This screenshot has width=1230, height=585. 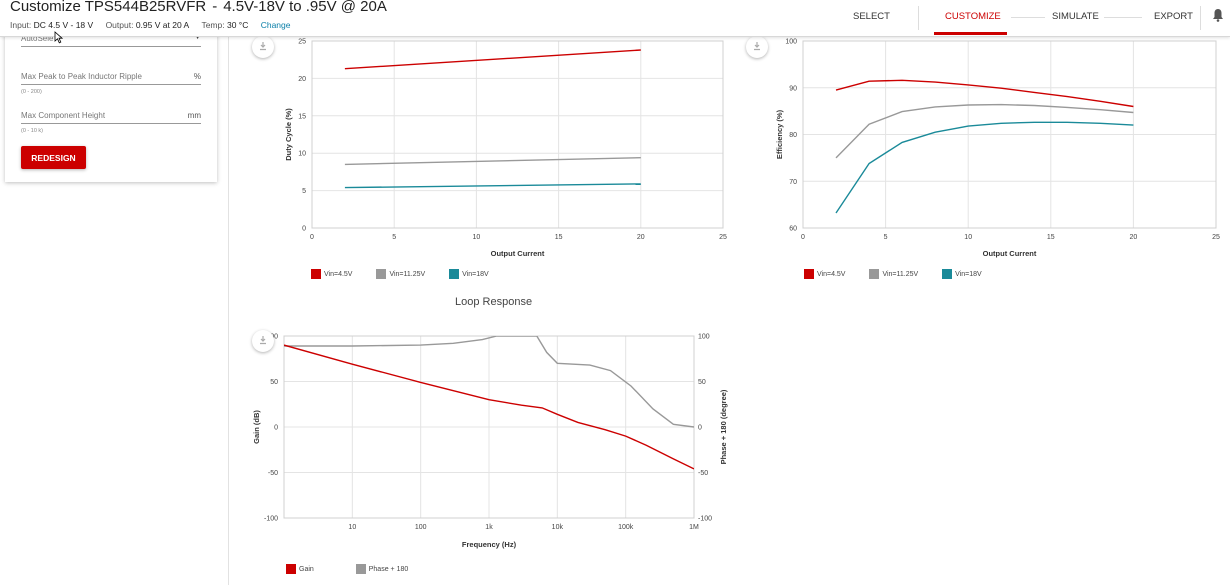 I want to click on x-tick-label: 0, so click(x=312, y=237).